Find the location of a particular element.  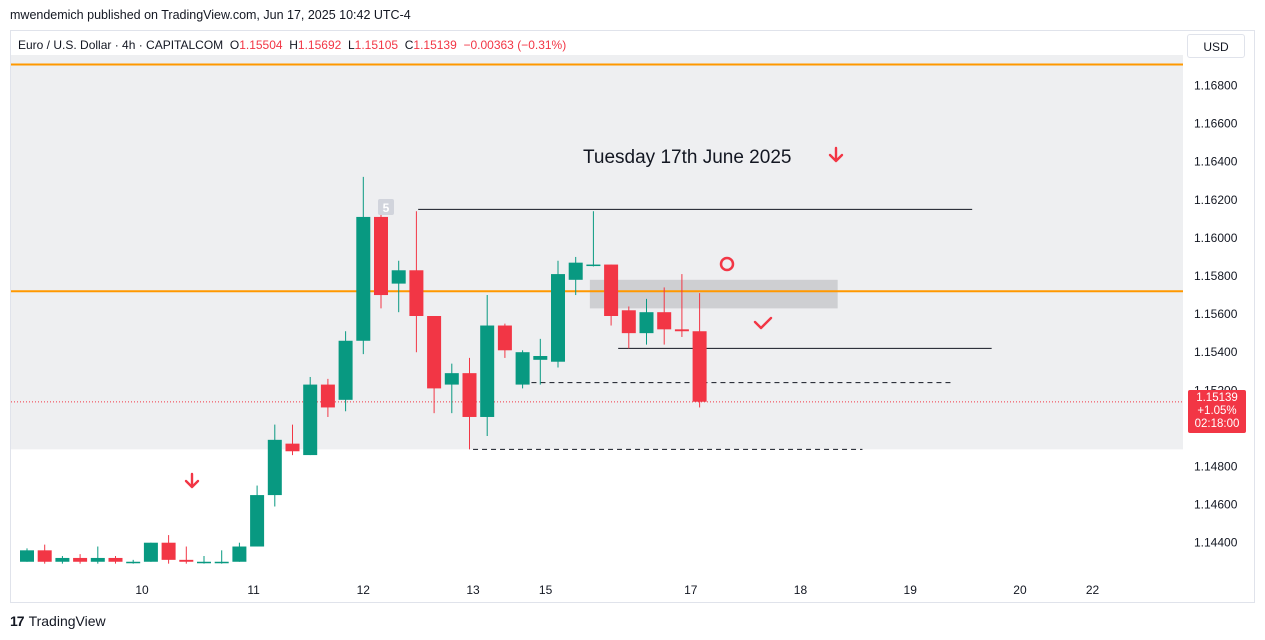

legend-o-label: O is located at coordinates (234, 45).